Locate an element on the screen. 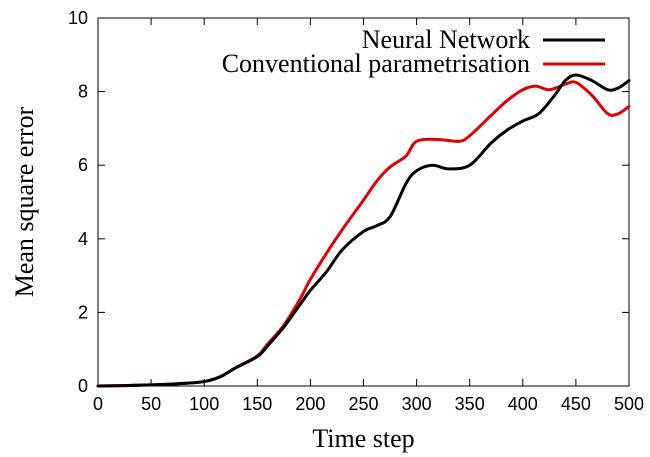 The width and height of the screenshot is (650, 457). x-tick-label: 150 is located at coordinates (257, 404).